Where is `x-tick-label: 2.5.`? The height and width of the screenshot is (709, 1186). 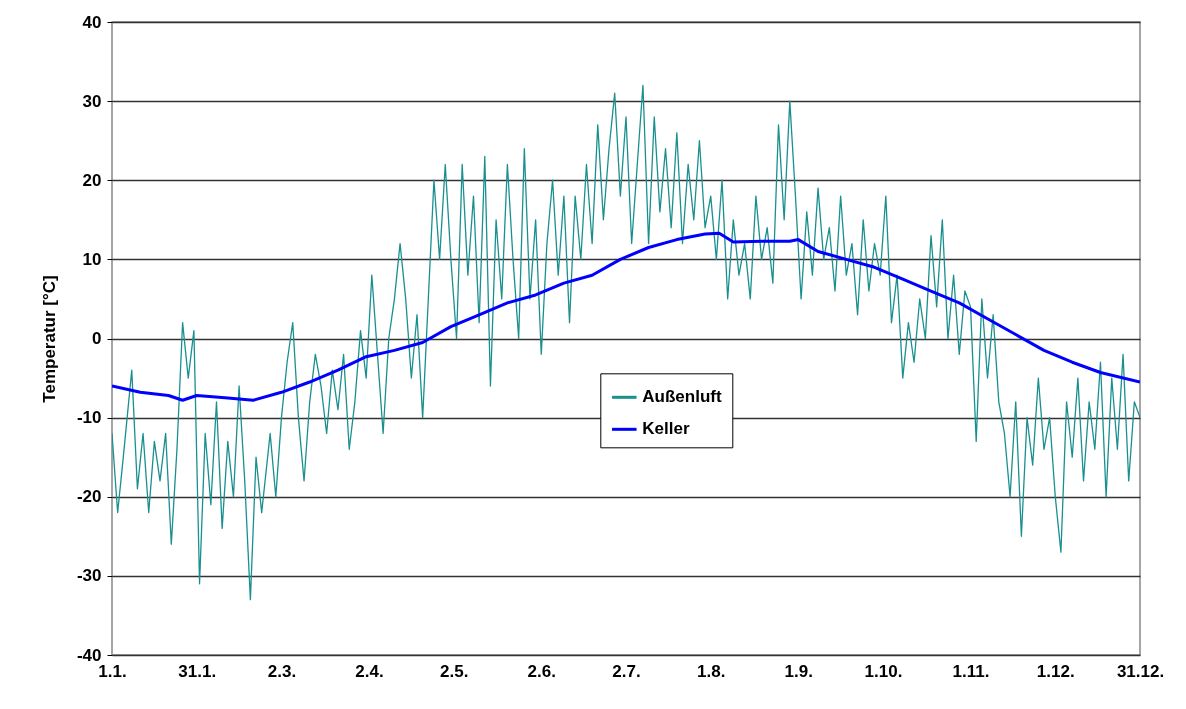 x-tick-label: 2.5. is located at coordinates (454, 671).